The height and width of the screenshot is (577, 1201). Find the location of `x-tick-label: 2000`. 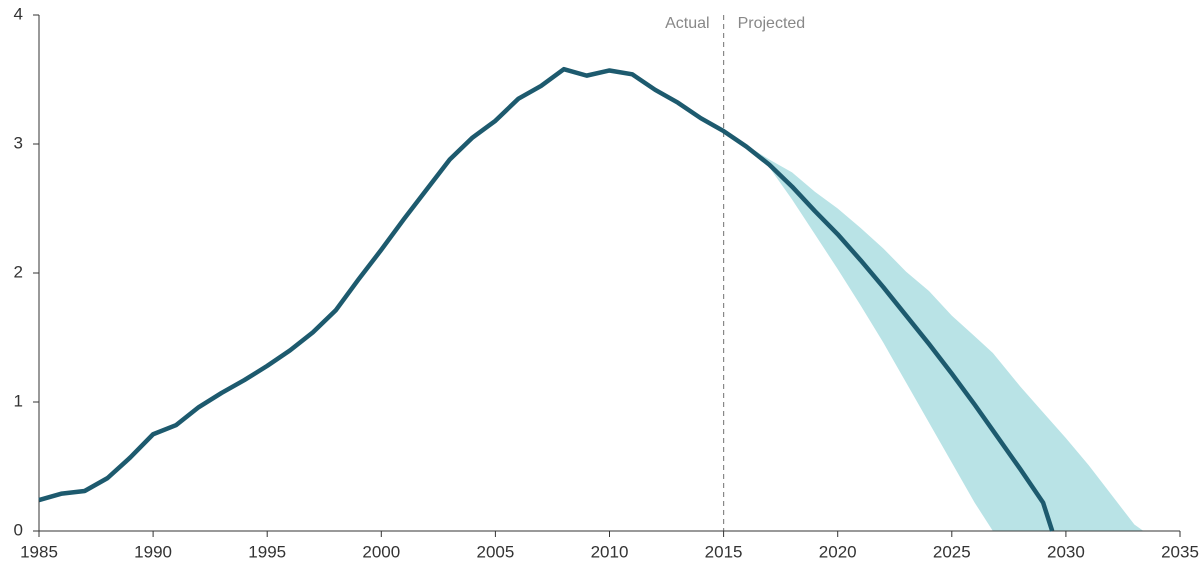

x-tick-label: 2000 is located at coordinates (381, 551).